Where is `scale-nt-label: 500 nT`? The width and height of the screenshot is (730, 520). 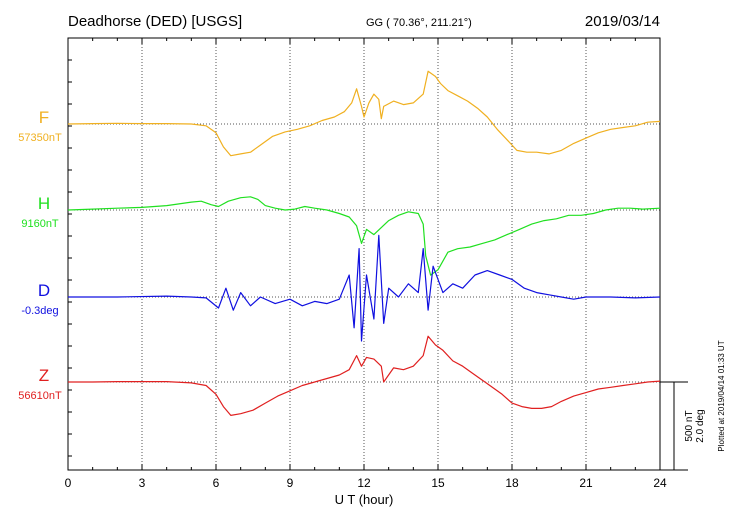 scale-nt-label: 500 nT is located at coordinates (689, 425).